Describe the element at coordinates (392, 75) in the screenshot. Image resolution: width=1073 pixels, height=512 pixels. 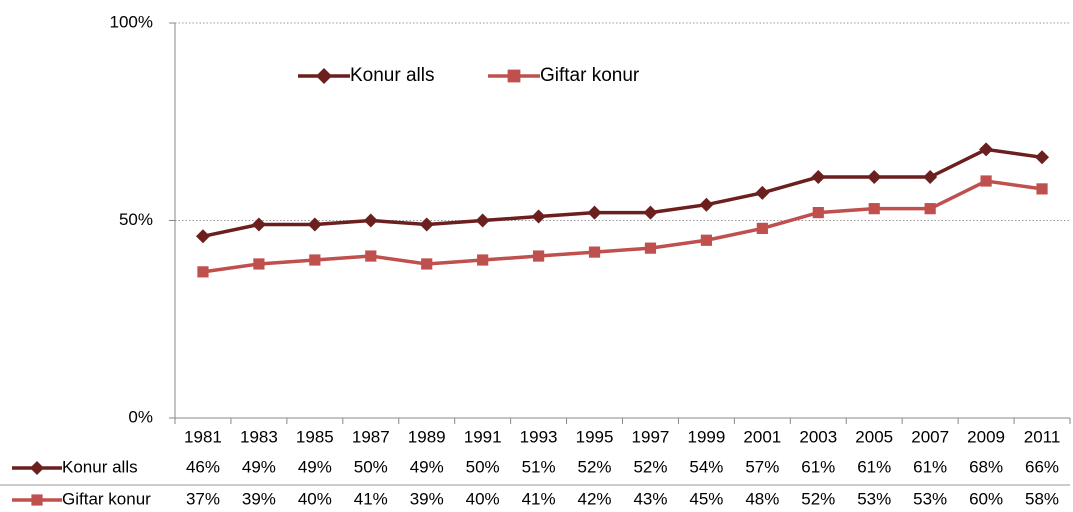
I see `legend-label: Konur alls` at that location.